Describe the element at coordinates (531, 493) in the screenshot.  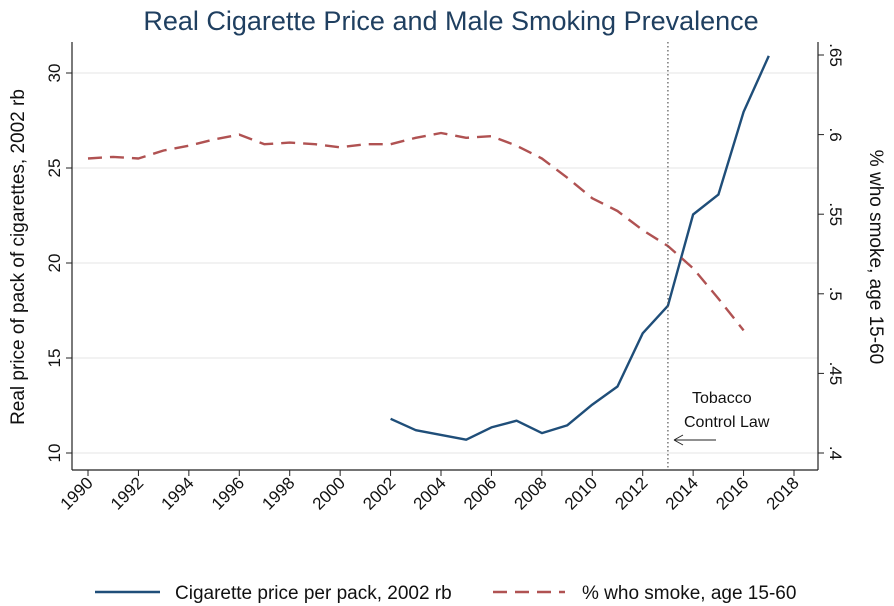
I see `x-tick-label: 2008` at that location.